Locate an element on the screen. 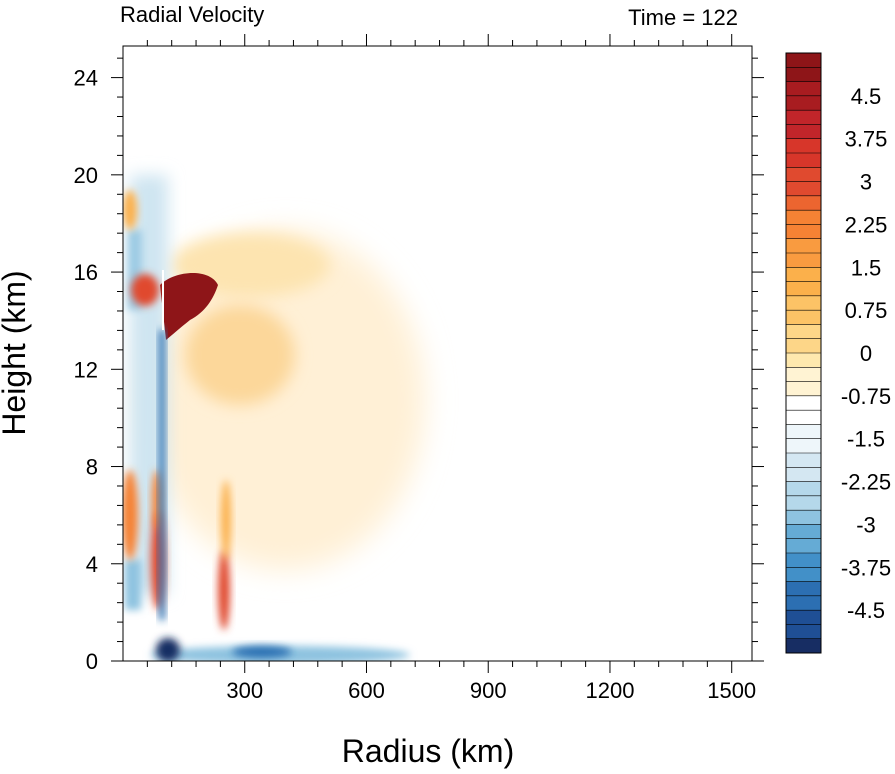  colorbar-label: -2.25 is located at coordinates (866, 482).